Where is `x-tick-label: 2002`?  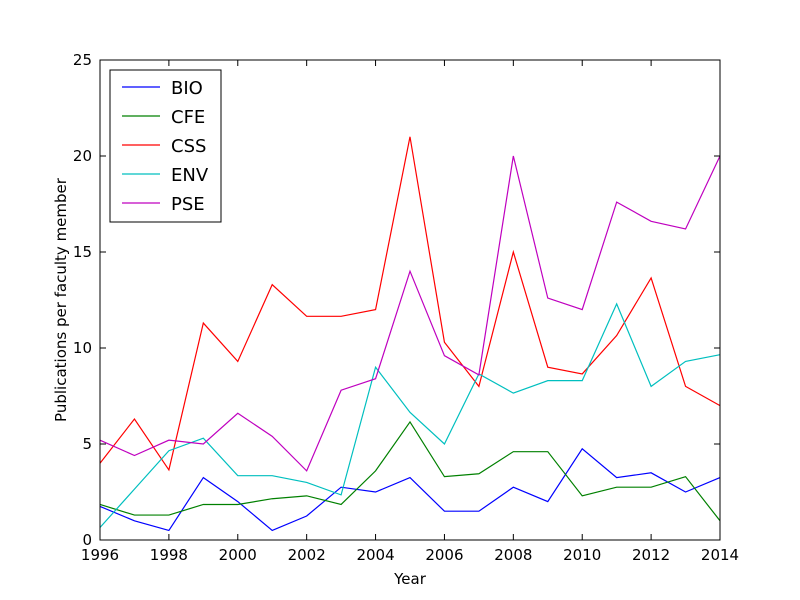
x-tick-label: 2002 is located at coordinates (307, 555).